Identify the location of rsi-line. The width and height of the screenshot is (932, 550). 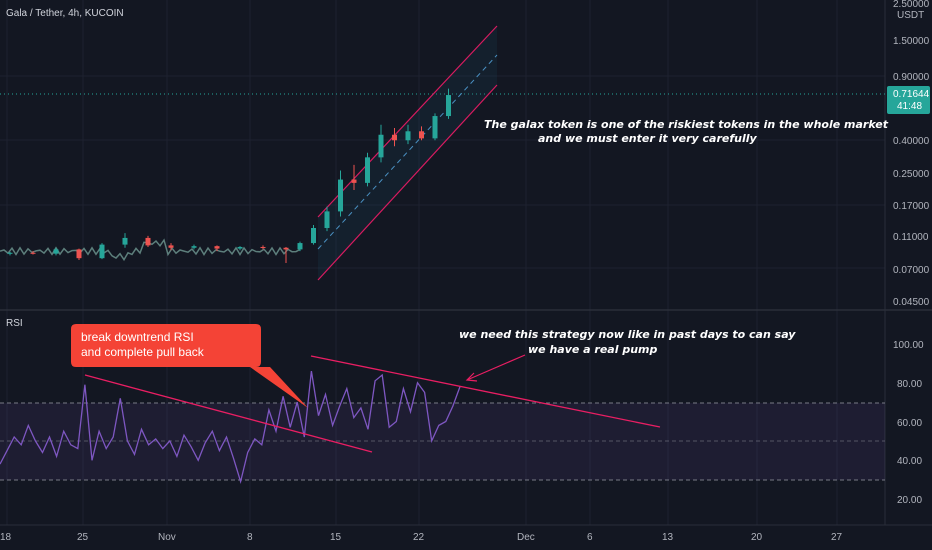
(230, 427).